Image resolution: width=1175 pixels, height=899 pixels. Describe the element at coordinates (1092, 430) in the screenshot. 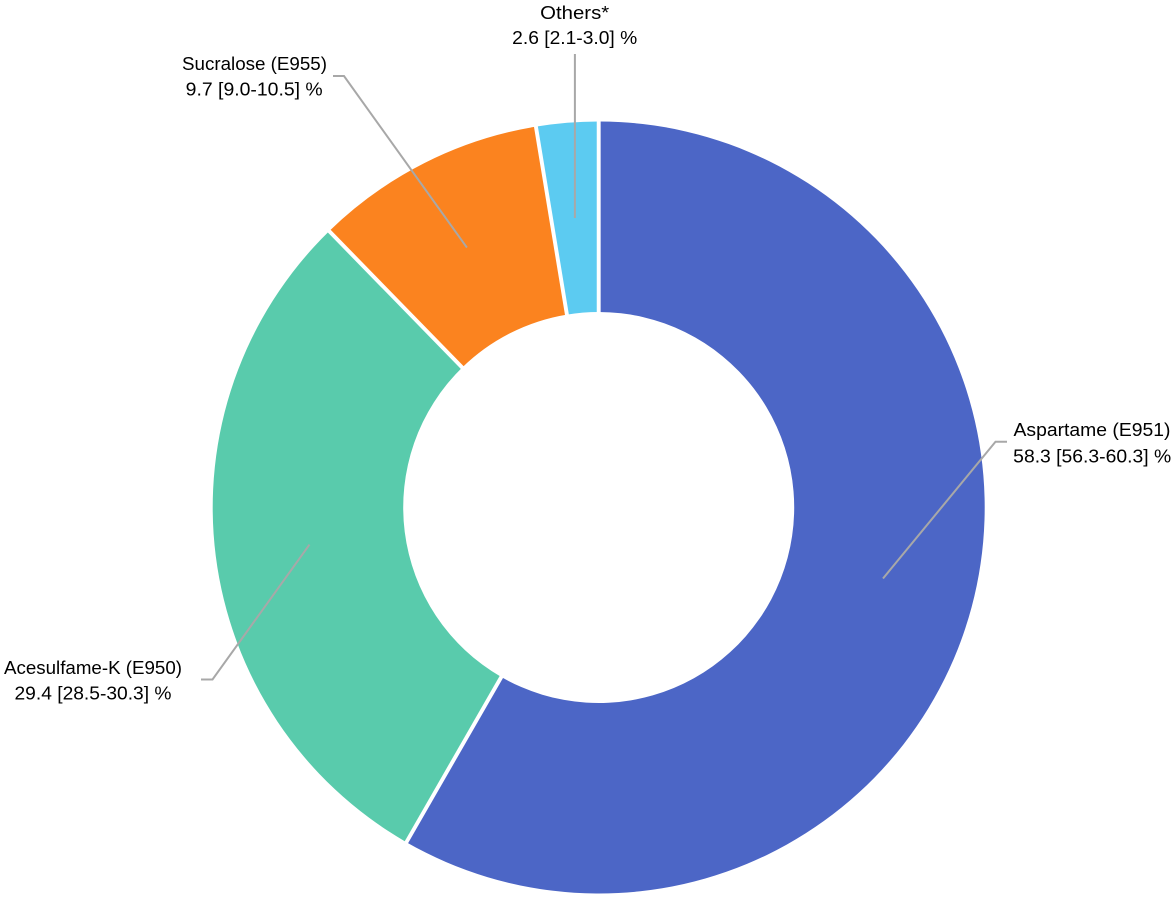

I see `svg-text: Aspartame (E951)` at that location.